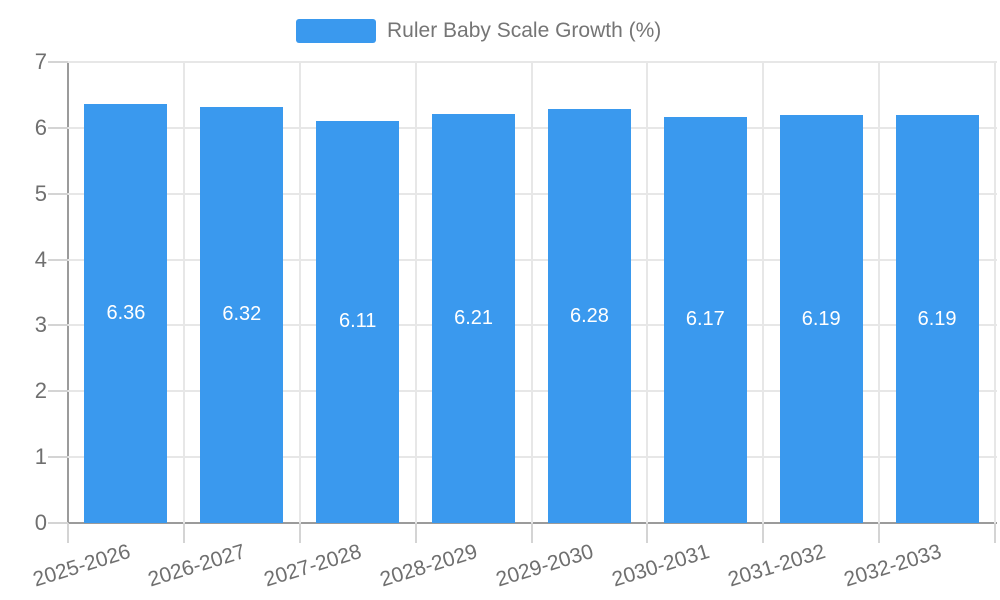 Image resolution: width=1000 pixels, height=600 pixels. I want to click on bar-value-label: 6.17, so click(705, 319).